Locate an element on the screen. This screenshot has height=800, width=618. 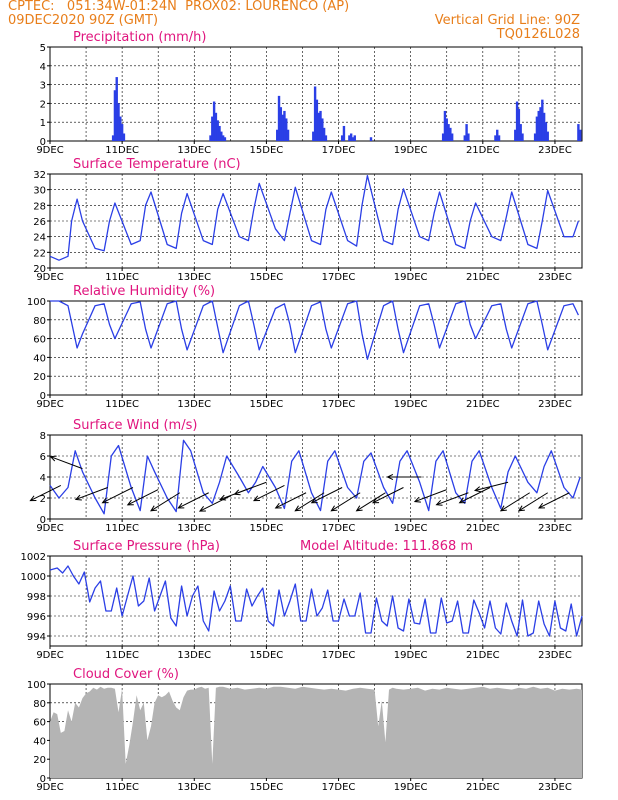
chart-pressure-xtick-label: 15DEC is located at coordinates (267, 655).